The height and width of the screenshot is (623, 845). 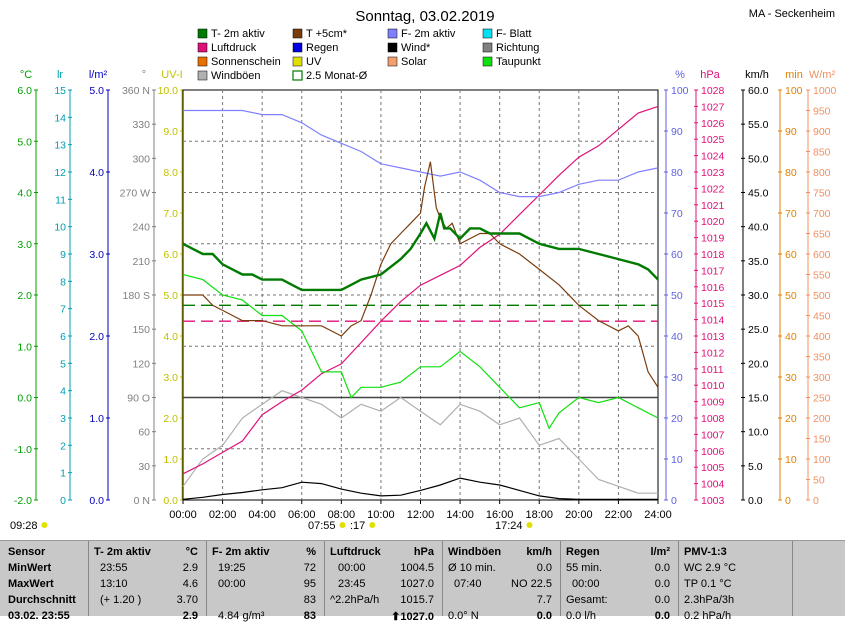 What do you see at coordinates (713, 124) in the screenshot?
I see `tick-label: 1026` at bounding box center [713, 124].